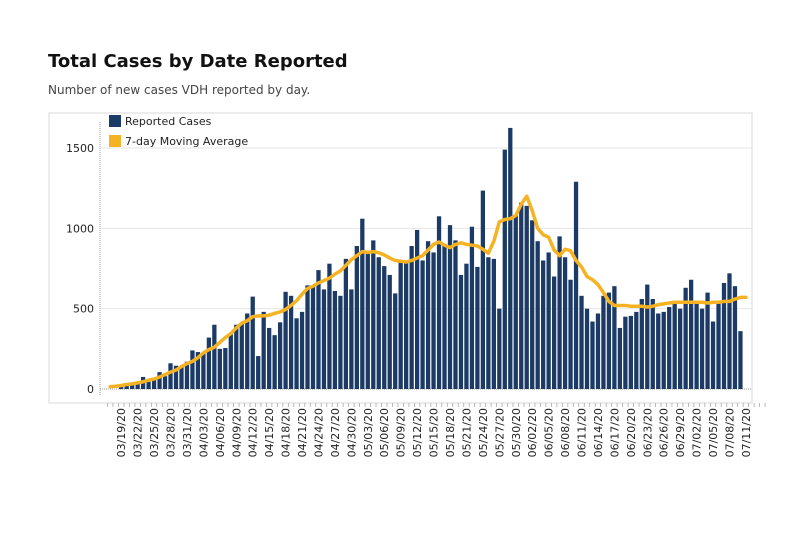 The image size is (790, 536). Describe the element at coordinates (614, 432) in the screenshot. I see `x-tick-label: 06/17/20` at that location.